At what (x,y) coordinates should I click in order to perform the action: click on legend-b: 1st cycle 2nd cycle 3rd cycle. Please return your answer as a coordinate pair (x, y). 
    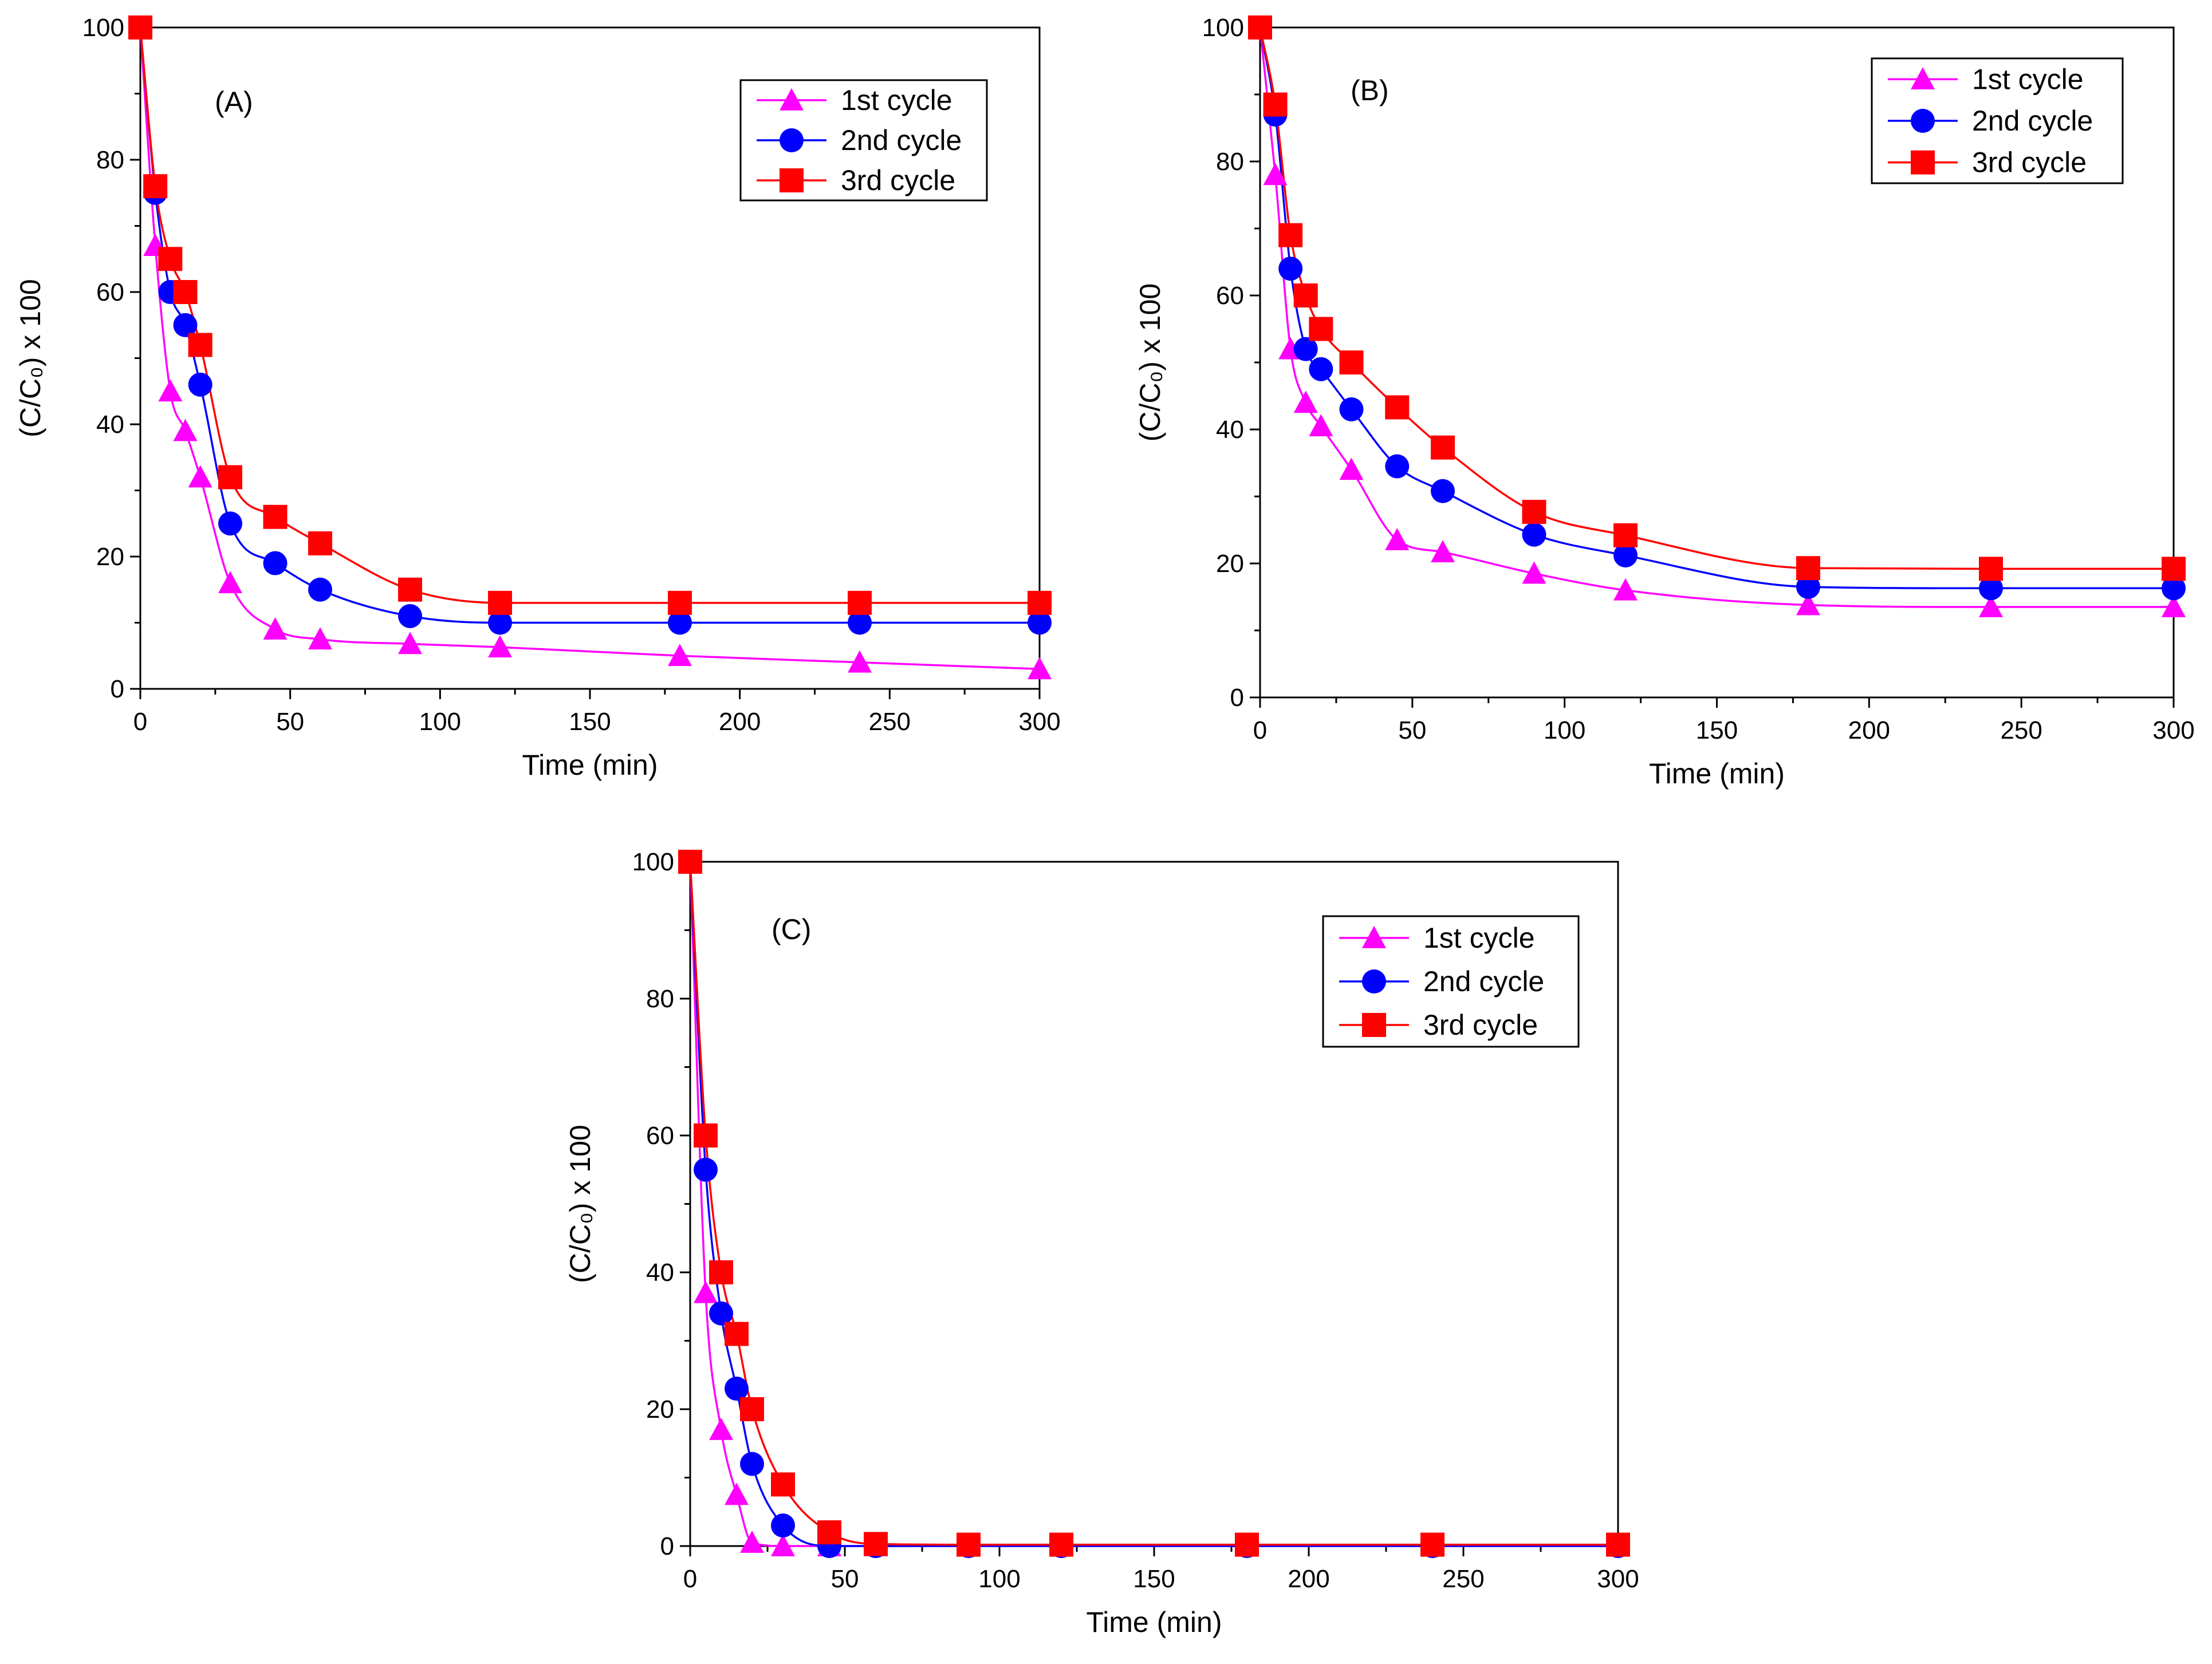
    Looking at the image, I should click on (1997, 121).